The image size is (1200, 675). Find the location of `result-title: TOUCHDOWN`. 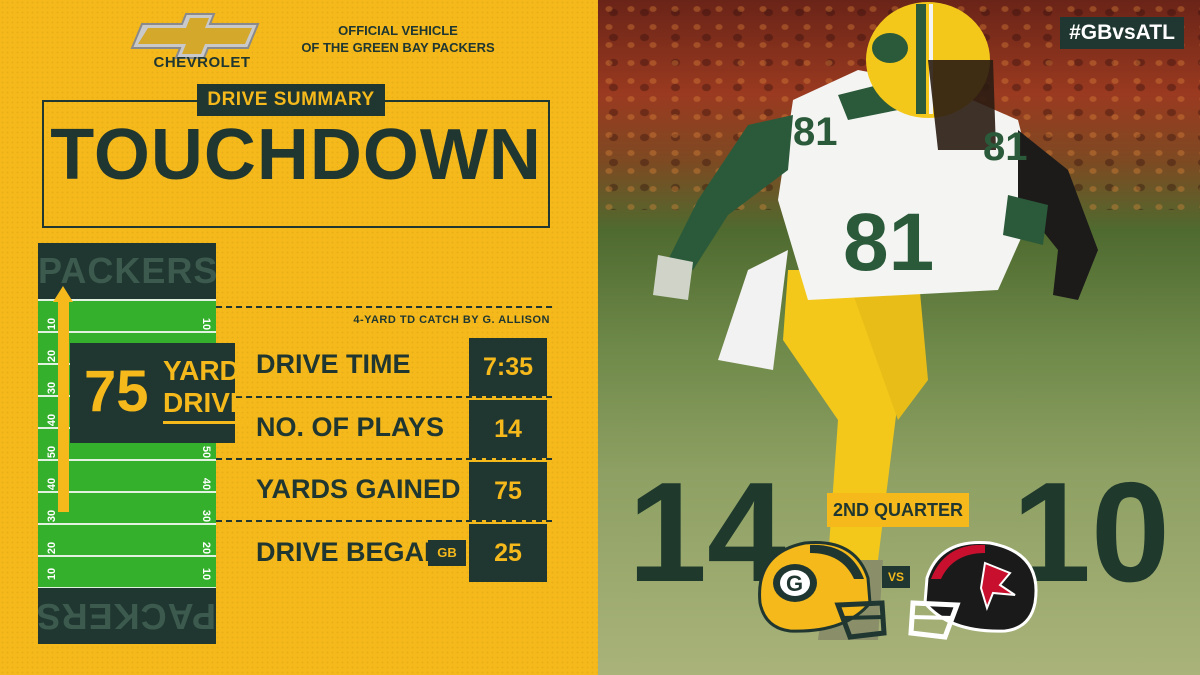

result-title: TOUCHDOWN is located at coordinates (296, 155).